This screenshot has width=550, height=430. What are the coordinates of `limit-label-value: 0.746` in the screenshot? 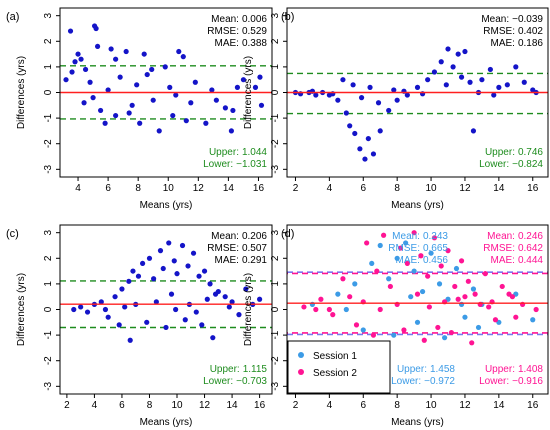 It's located at (530, 152).